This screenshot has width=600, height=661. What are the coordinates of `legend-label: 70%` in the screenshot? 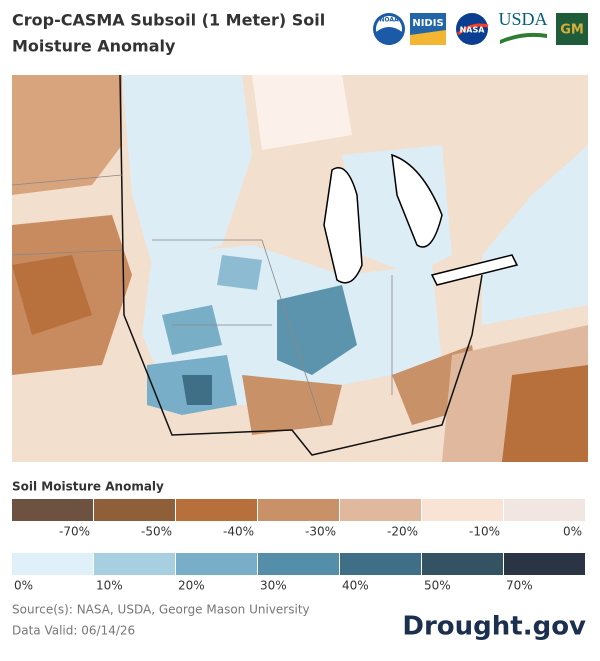 It's located at (519, 586).